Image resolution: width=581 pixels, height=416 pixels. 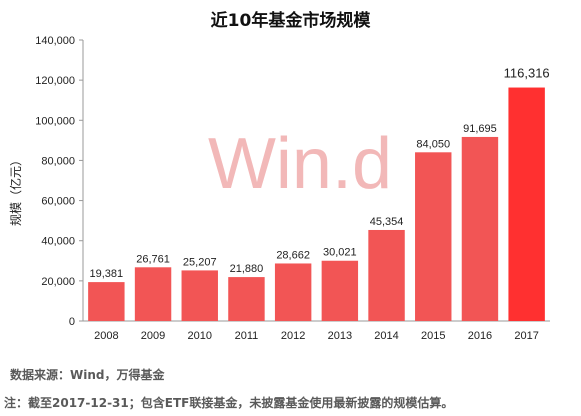 What do you see at coordinates (290, 21) in the screenshot?
I see `chart-title: 近10年基金市场规模` at bounding box center [290, 21].